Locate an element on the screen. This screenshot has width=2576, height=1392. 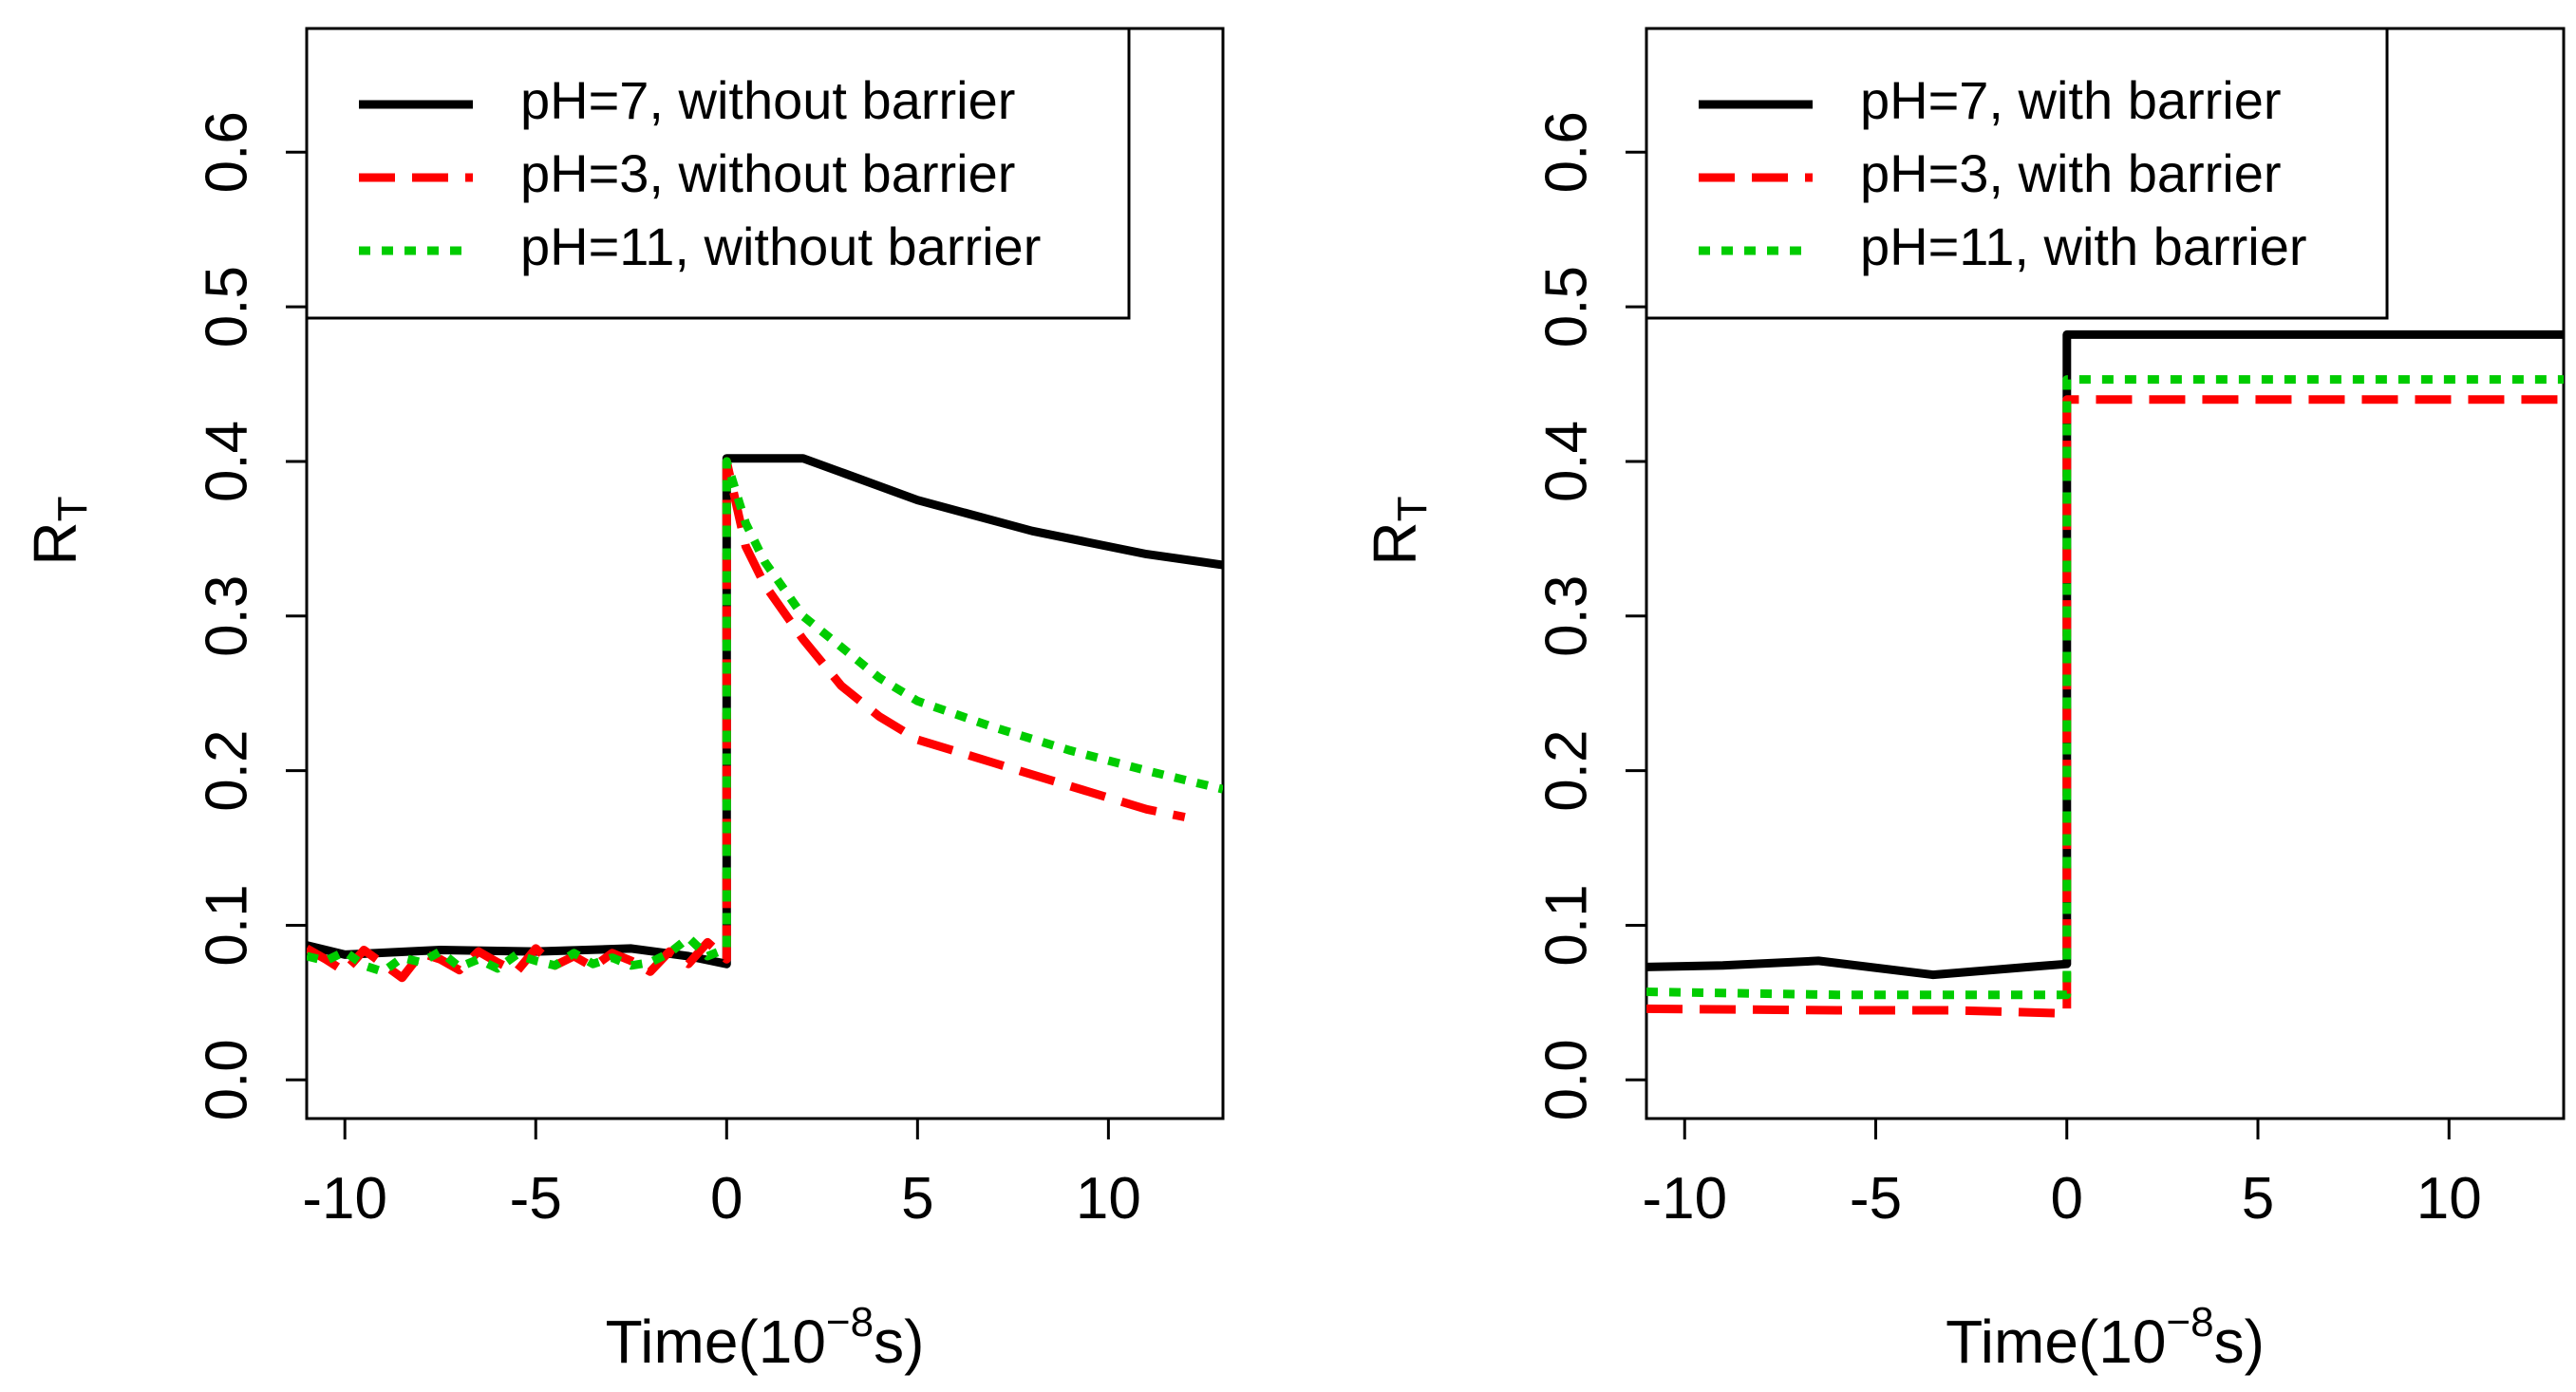
legend-label-1: pH=7, without barrier is located at coordinates (767, 100).